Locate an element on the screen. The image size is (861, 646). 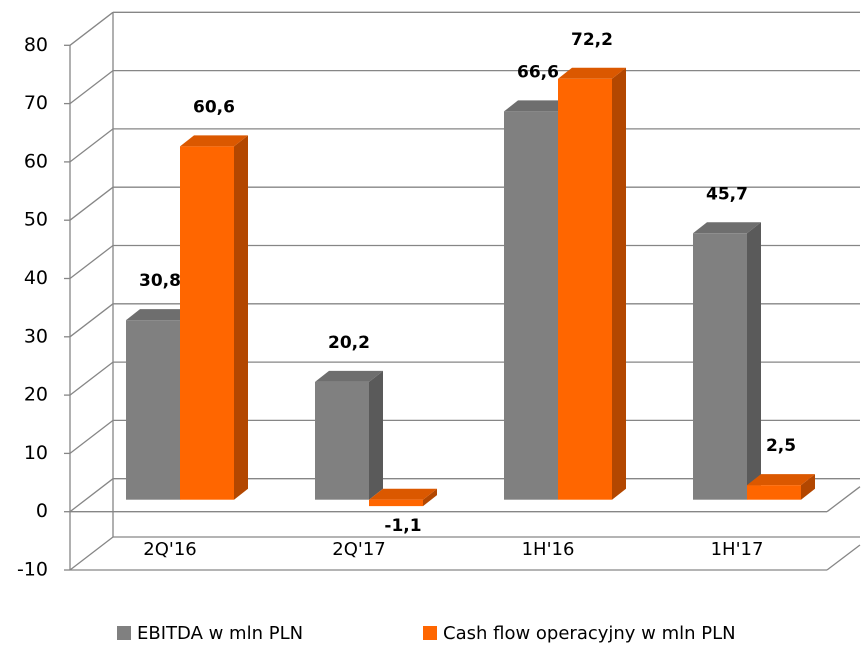
data-label: 30,8 is located at coordinates (160, 281).